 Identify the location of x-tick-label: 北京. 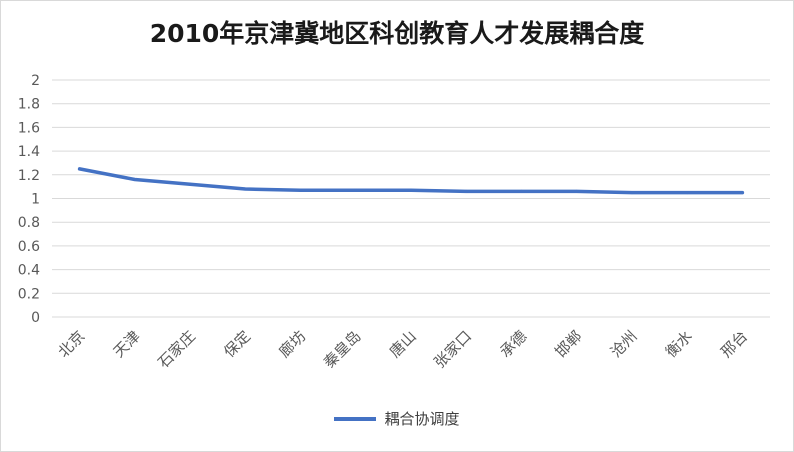
(71, 344).